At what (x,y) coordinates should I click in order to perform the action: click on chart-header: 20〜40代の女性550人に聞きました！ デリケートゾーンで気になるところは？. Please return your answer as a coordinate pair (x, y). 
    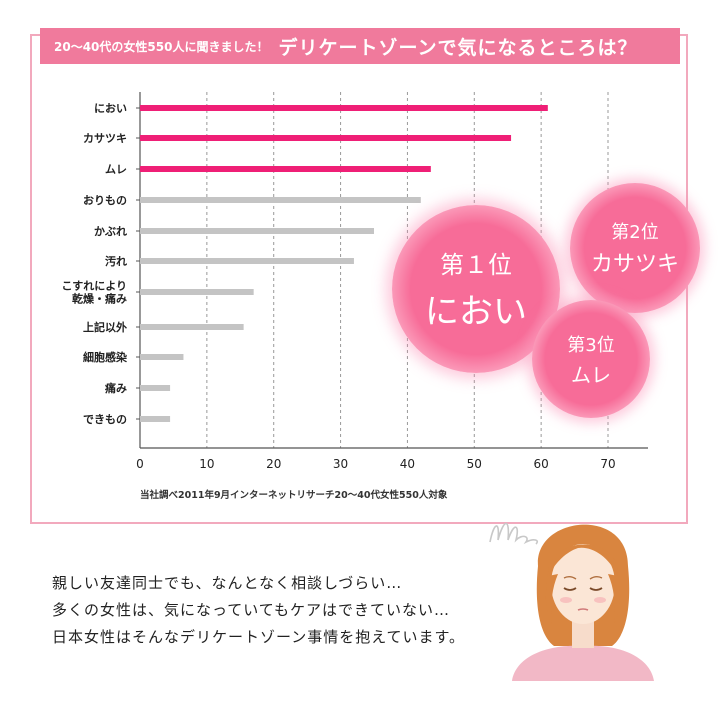
    Looking at the image, I should click on (360, 46).